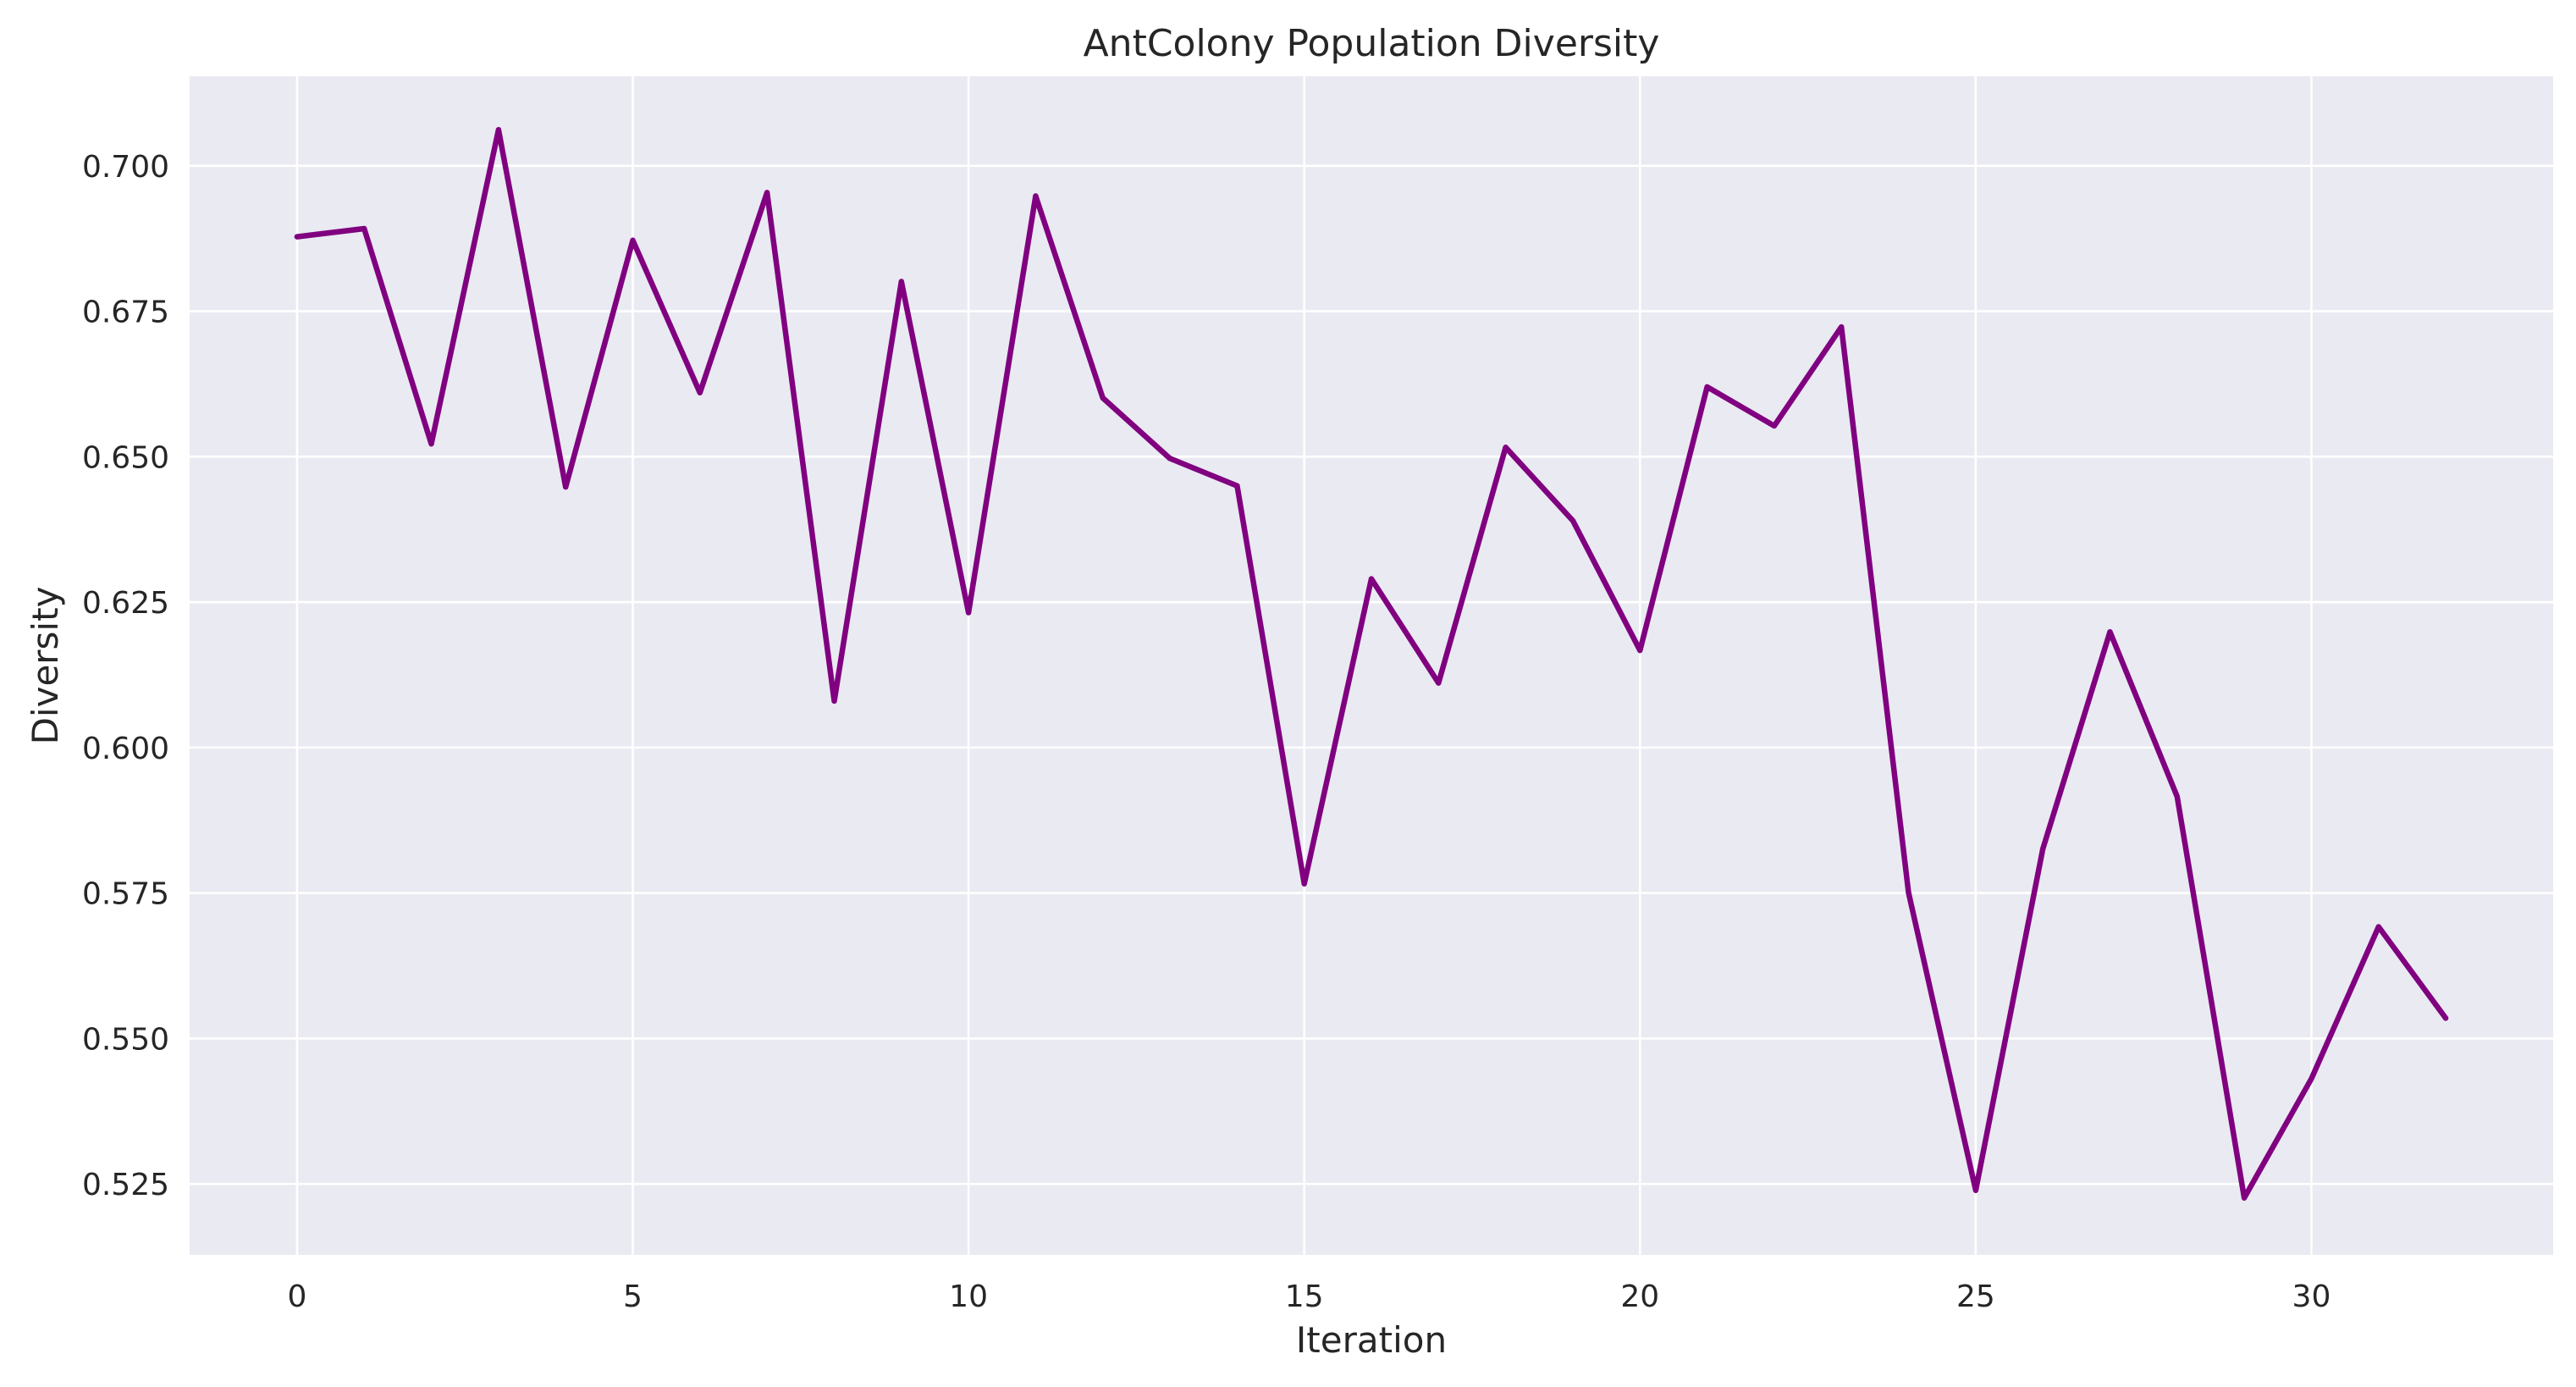 Image resolution: width=2576 pixels, height=1387 pixels. What do you see at coordinates (1372, 1340) in the screenshot?
I see `x-axis-label: Iteration` at bounding box center [1372, 1340].